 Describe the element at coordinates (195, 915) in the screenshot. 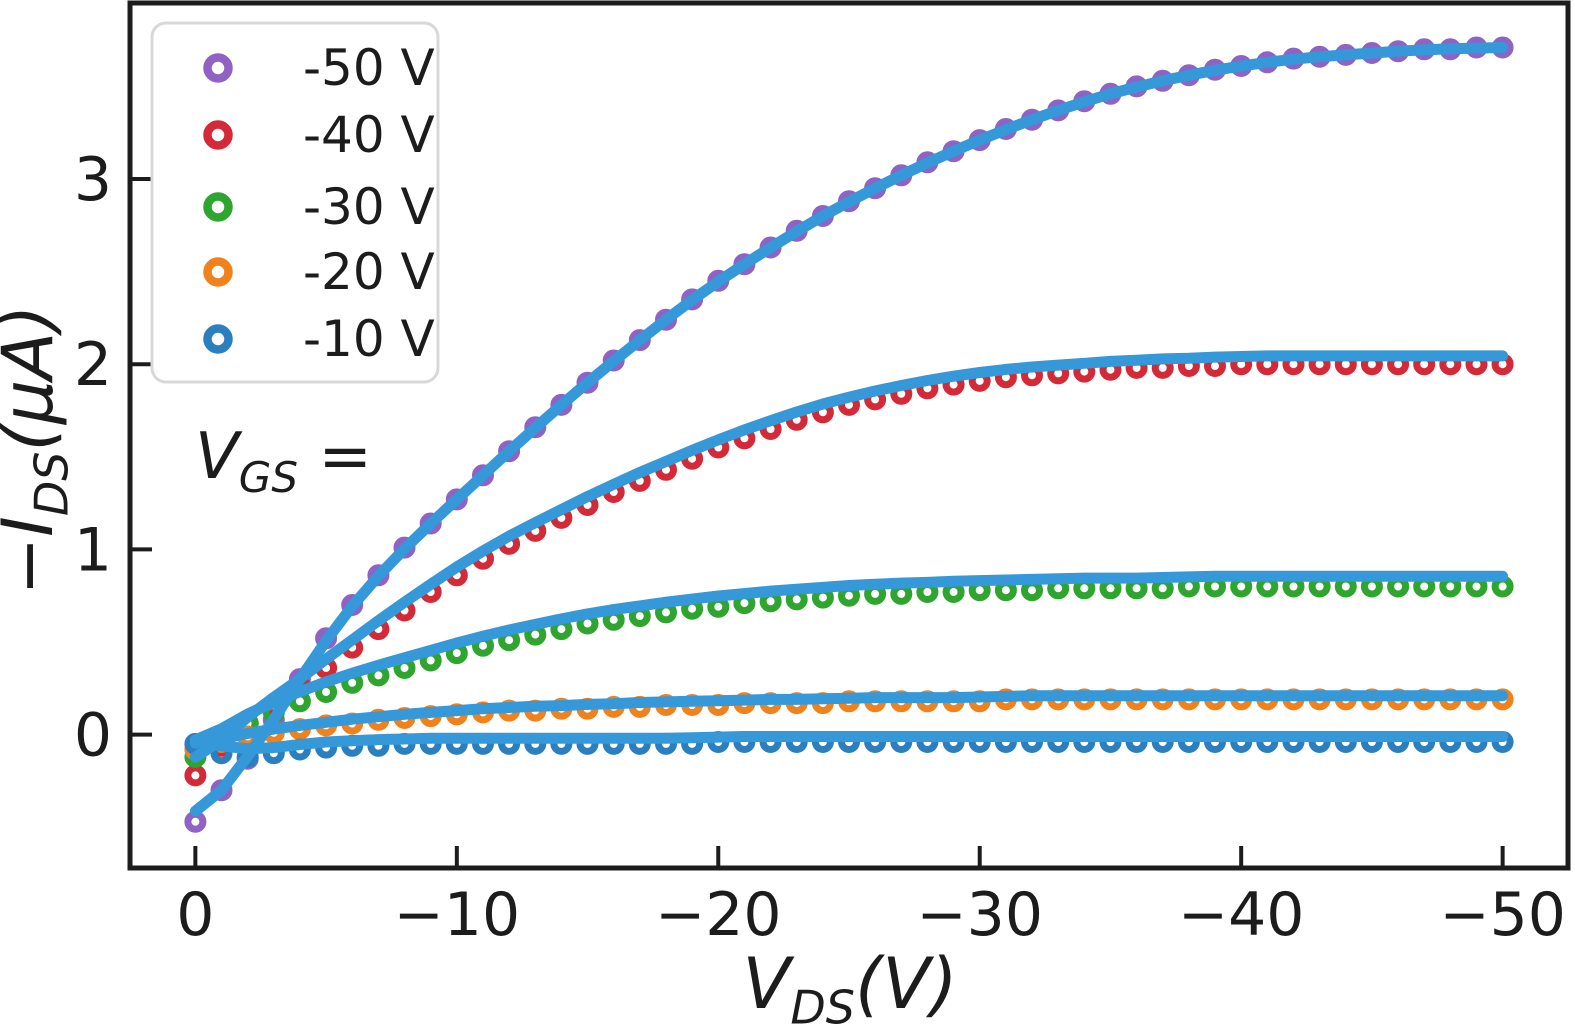

I see `x-tick-label: 0` at that location.